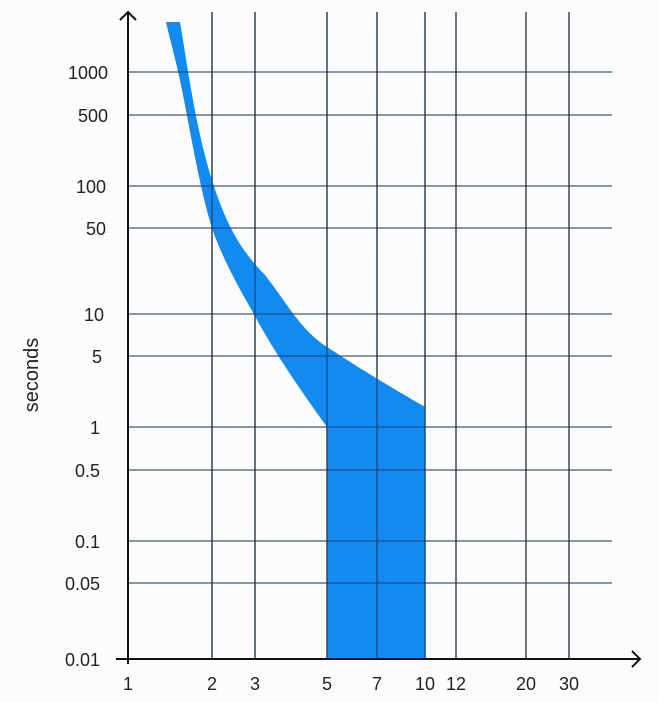 This screenshot has height=702, width=658. Describe the element at coordinates (82, 660) in the screenshot. I see `svg-text: 0.01` at that location.